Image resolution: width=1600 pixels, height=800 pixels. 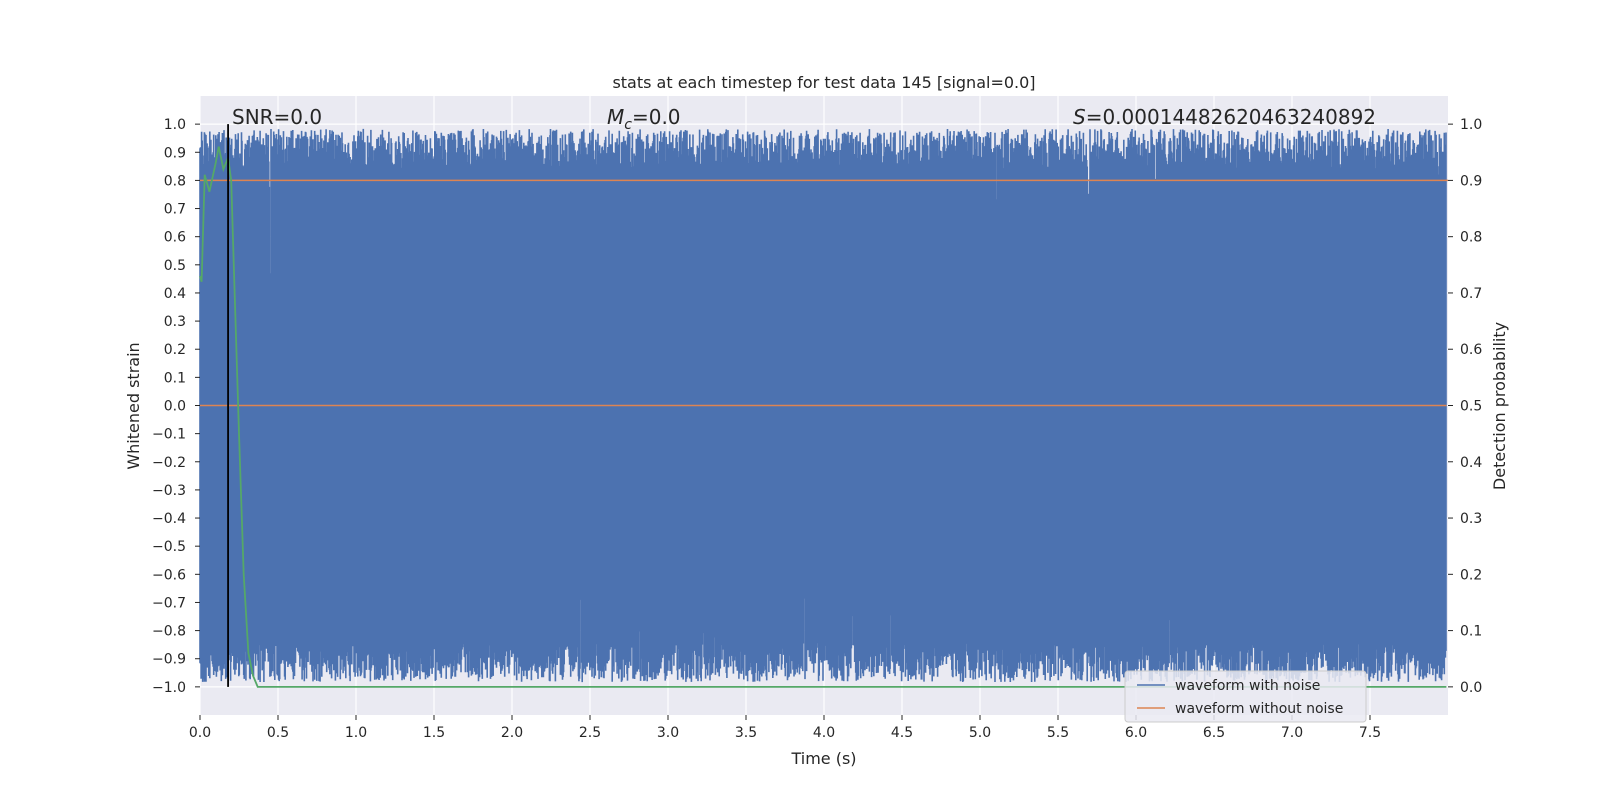 What do you see at coordinates (169, 632) in the screenshot?
I see `y-tick-label: −0.8` at bounding box center [169, 632].